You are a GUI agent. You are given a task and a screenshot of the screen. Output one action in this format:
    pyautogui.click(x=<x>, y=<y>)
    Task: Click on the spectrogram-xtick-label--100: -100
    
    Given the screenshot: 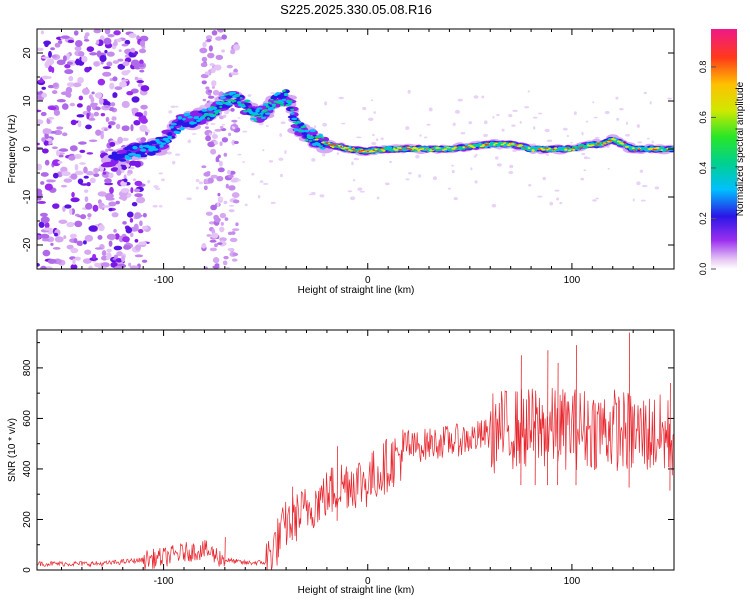 What is the action you would take?
    pyautogui.click(x=164, y=280)
    